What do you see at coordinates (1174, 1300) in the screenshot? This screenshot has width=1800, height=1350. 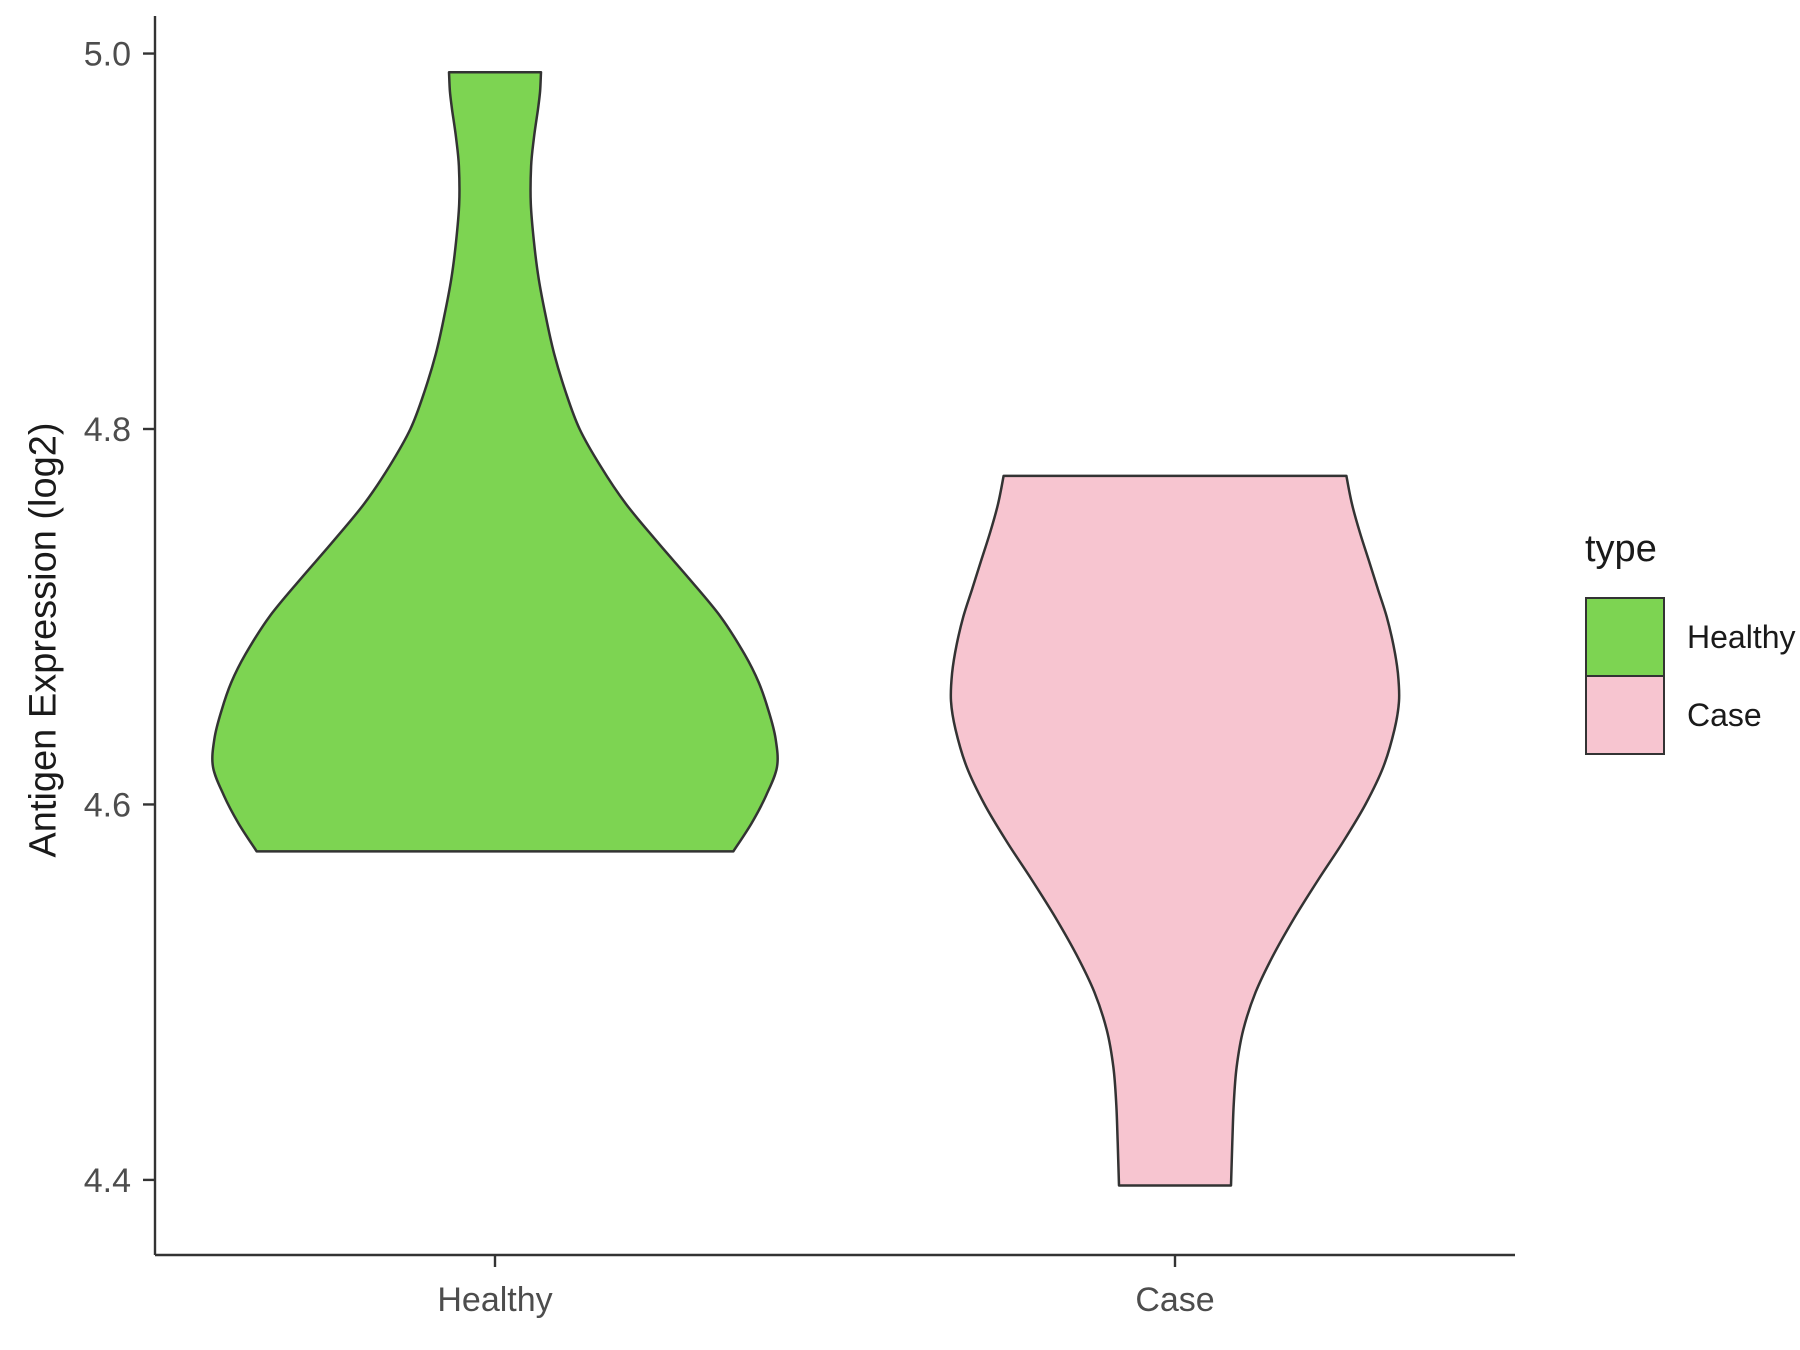 I see `x-category-label: Case` at bounding box center [1174, 1300].